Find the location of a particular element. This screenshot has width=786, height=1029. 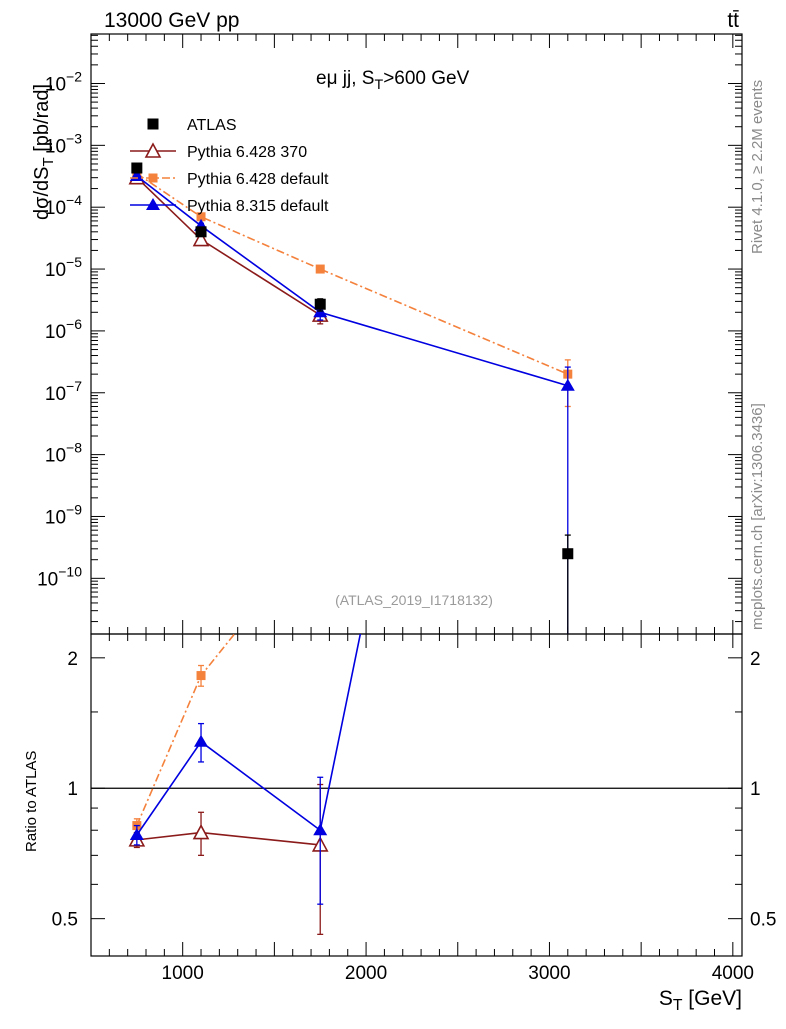

x-axis-title: ST [GeV] is located at coordinates (700, 1000).